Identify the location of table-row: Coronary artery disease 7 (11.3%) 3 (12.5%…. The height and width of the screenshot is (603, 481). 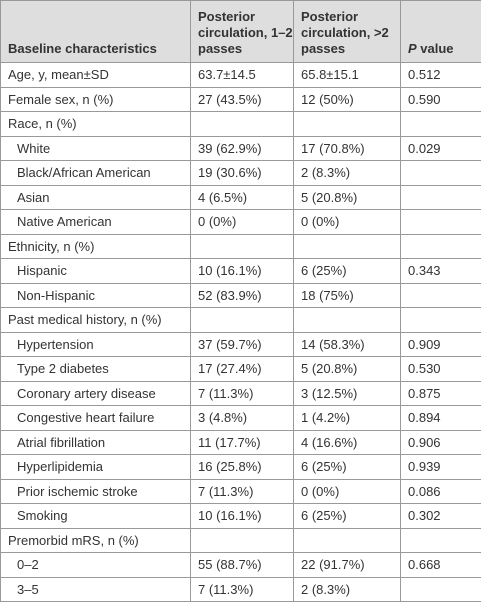
(240, 393).